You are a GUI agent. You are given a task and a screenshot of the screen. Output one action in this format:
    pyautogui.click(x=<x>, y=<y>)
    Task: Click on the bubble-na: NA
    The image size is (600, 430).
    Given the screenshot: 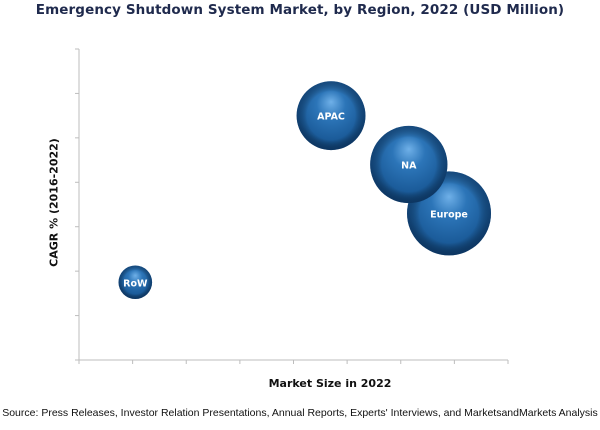 What is the action you would take?
    pyautogui.click(x=409, y=164)
    